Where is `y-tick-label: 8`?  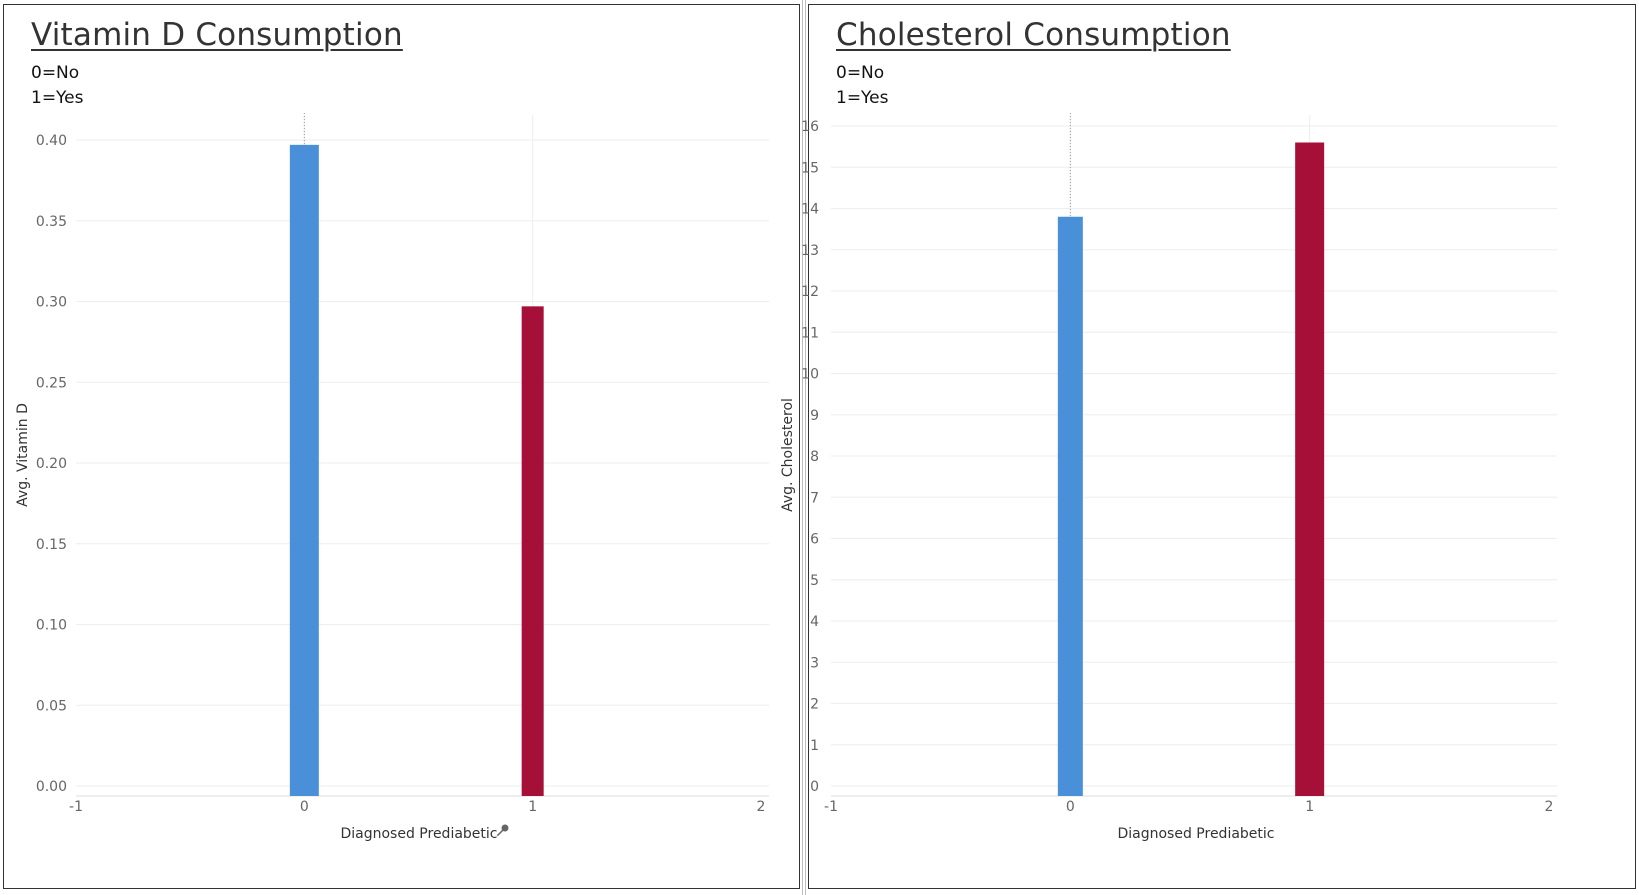
y-tick-label: 8 is located at coordinates (814, 457).